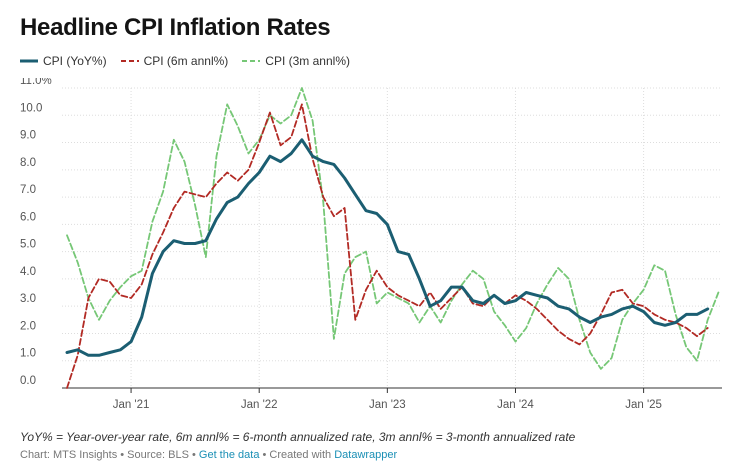 This screenshot has width=741, height=473. What do you see at coordinates (131, 405) in the screenshot?
I see `x-tick-label: Jan '21` at bounding box center [131, 405].